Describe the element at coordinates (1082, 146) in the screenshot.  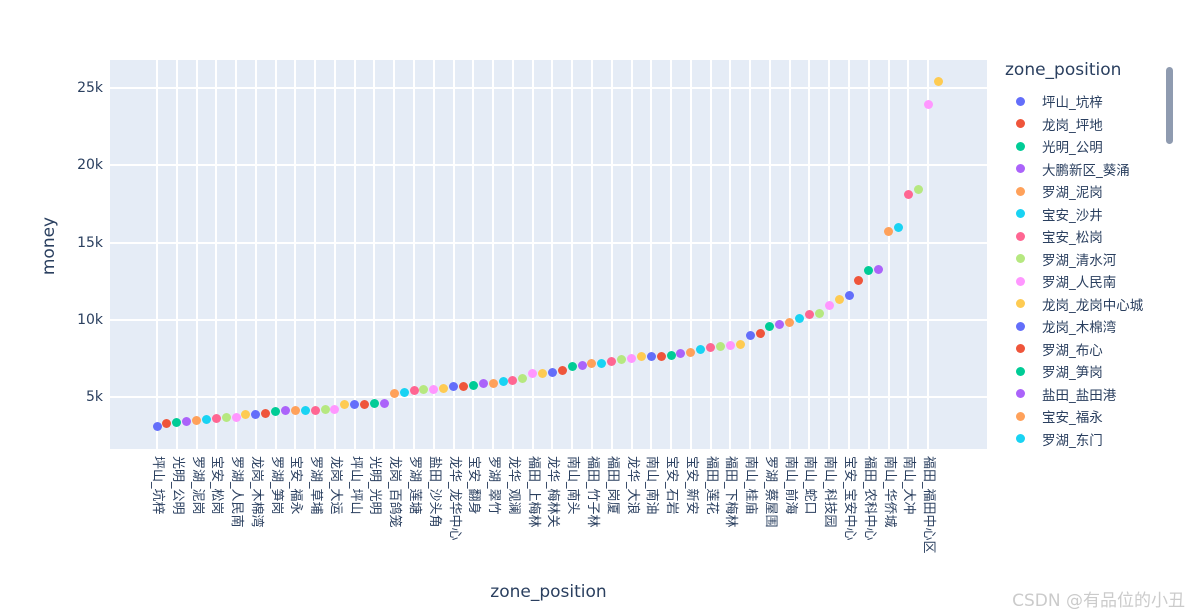
I see `legend-item: 光明_公明` at that location.